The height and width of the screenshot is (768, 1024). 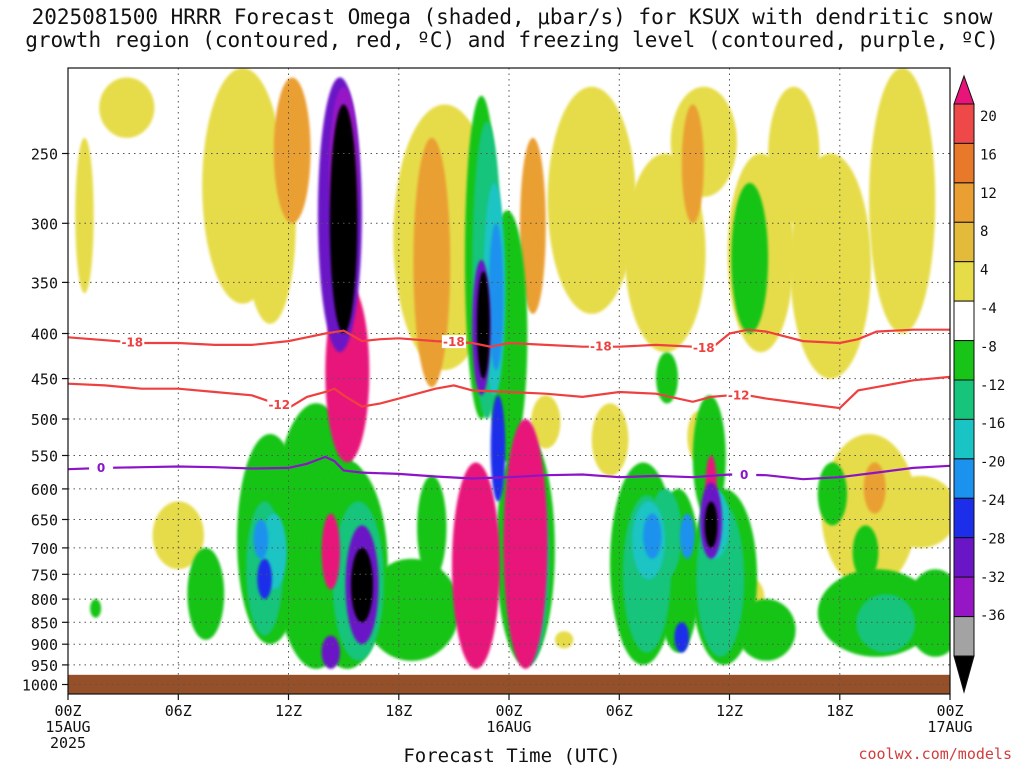 I want to click on contour-label-bg--18-1, so click(x=453, y=342).